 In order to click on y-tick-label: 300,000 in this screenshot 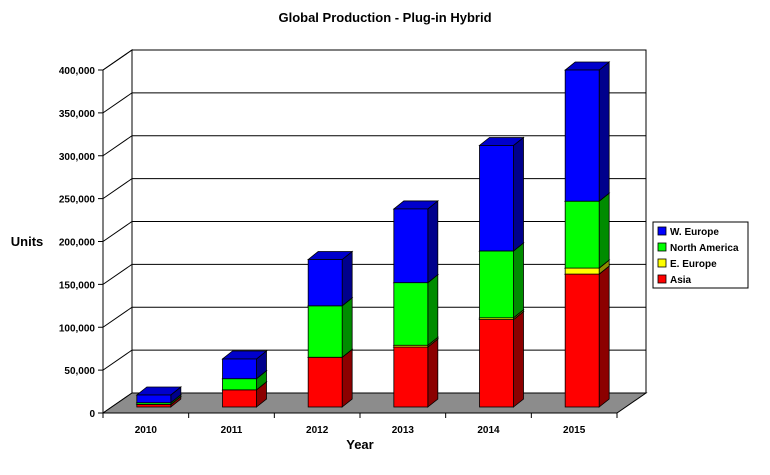, I will do `click(77, 157)`.